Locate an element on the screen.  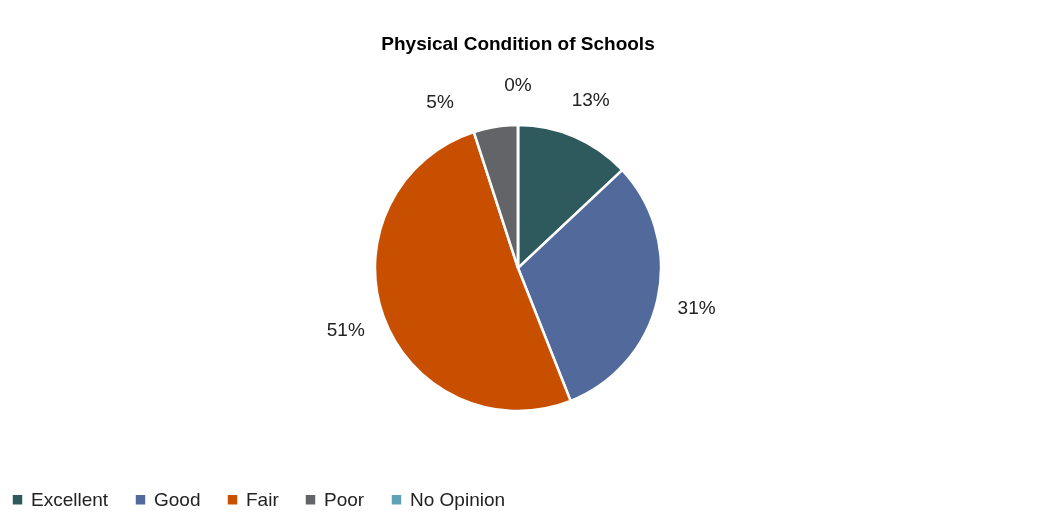
legend-label: Poor is located at coordinates (344, 499).